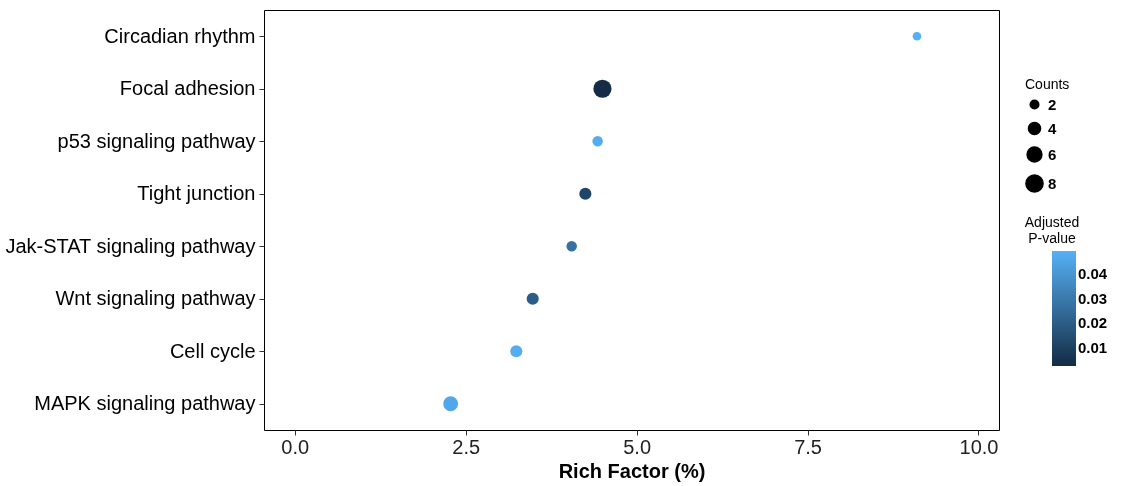 This screenshot has width=1145, height=486. I want to click on y-tick-label: Circadian rhythm, so click(180, 35).